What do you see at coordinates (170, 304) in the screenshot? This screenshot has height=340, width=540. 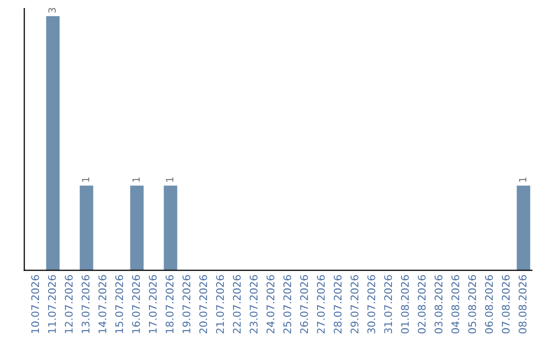 I see `x-tick-label: 18.07.2026` at bounding box center [170, 304].